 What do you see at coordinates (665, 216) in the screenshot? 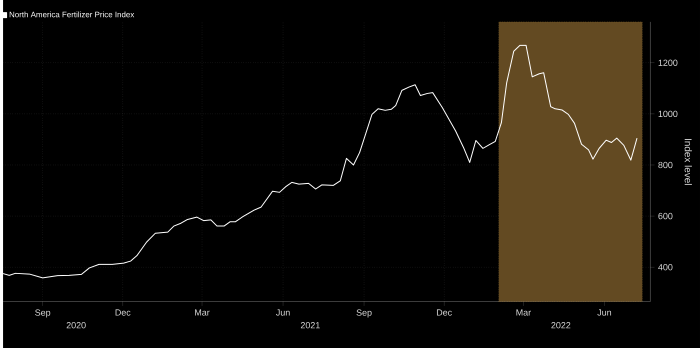
I see `y-tick-label: 600` at bounding box center [665, 216].